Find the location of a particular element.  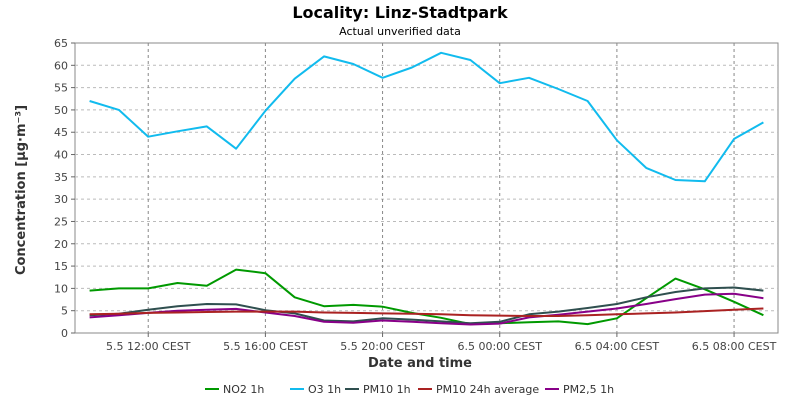

legend-label: PM2,5 1h is located at coordinates (588, 389).